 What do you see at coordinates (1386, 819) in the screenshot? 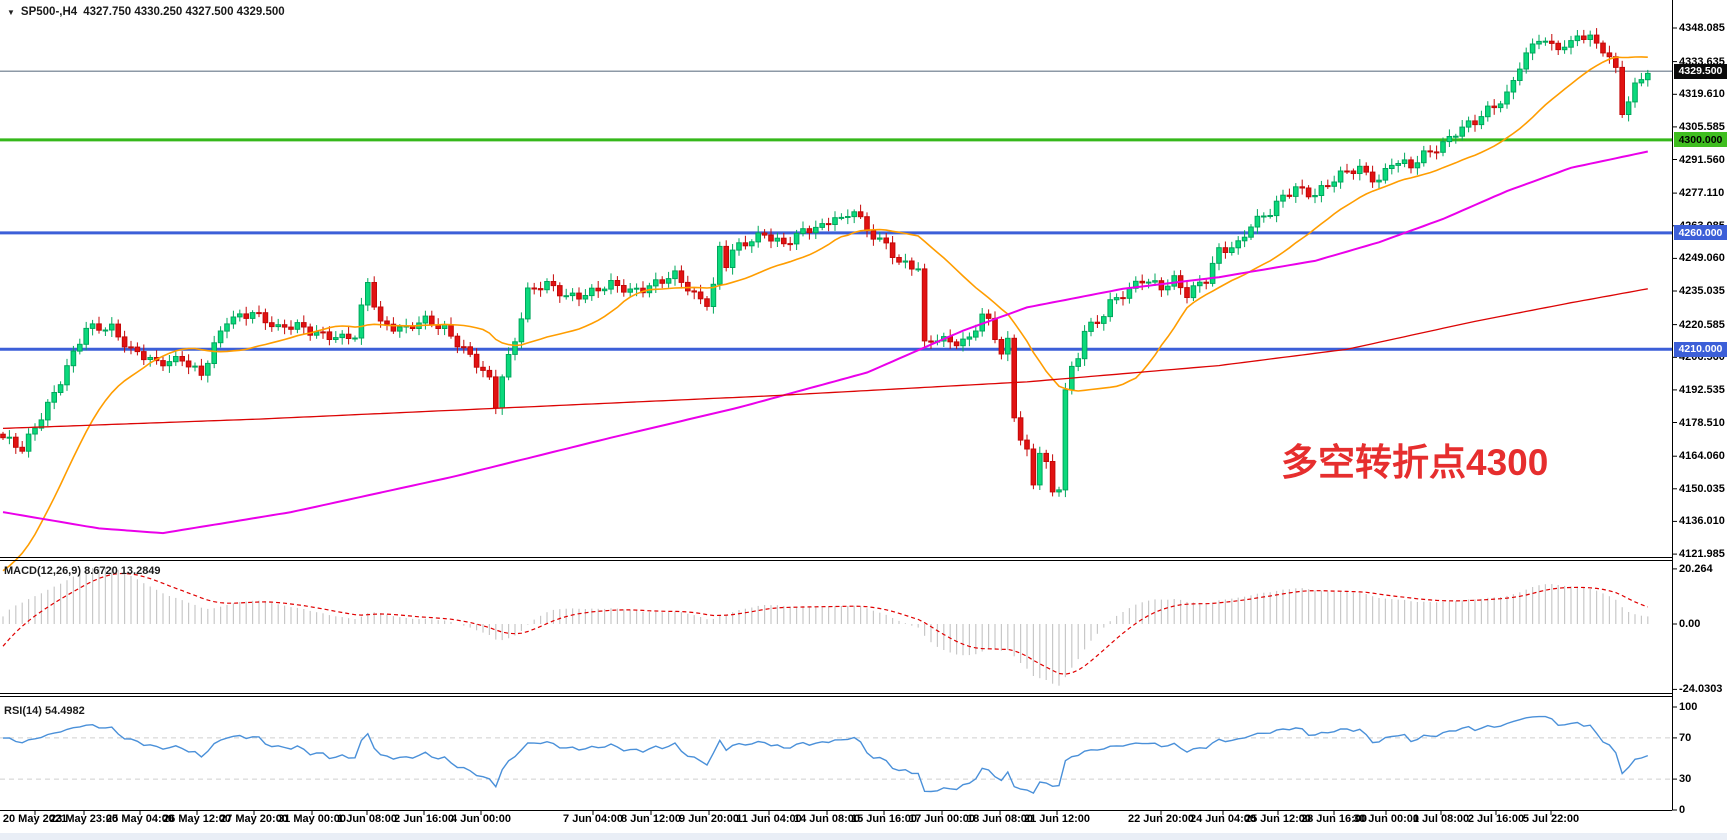
I see `time-tick-label: 30 Jun 00:00` at bounding box center [1386, 819].